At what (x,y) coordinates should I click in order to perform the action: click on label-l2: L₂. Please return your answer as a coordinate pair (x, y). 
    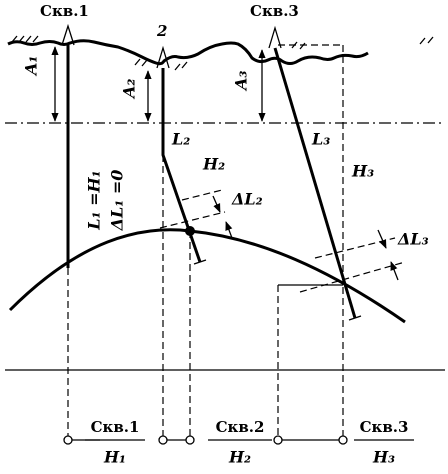
    Looking at the image, I should click on (180, 139).